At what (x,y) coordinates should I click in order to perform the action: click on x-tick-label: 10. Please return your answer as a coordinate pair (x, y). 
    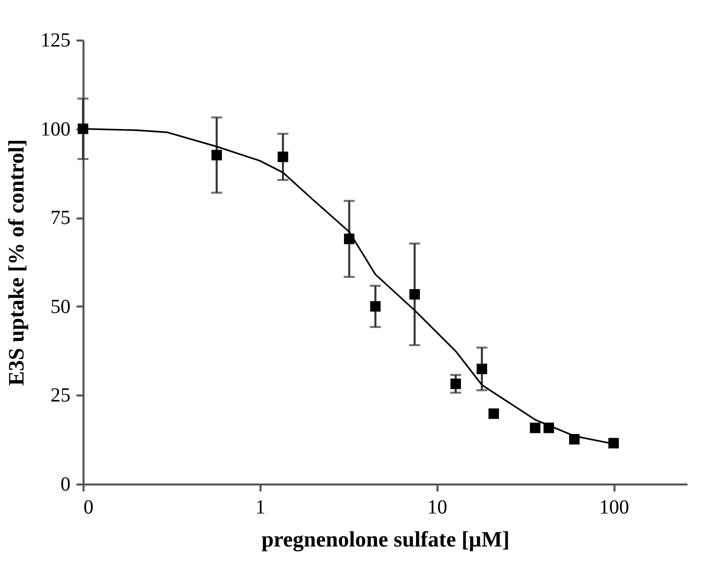
    Looking at the image, I should click on (437, 507).